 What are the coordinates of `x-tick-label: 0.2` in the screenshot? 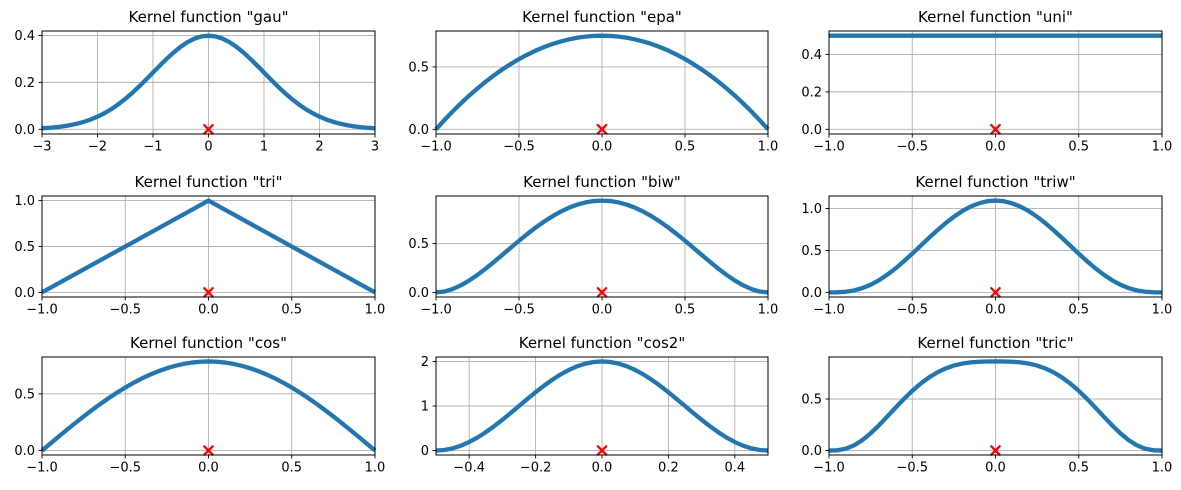 It's located at (668, 468).